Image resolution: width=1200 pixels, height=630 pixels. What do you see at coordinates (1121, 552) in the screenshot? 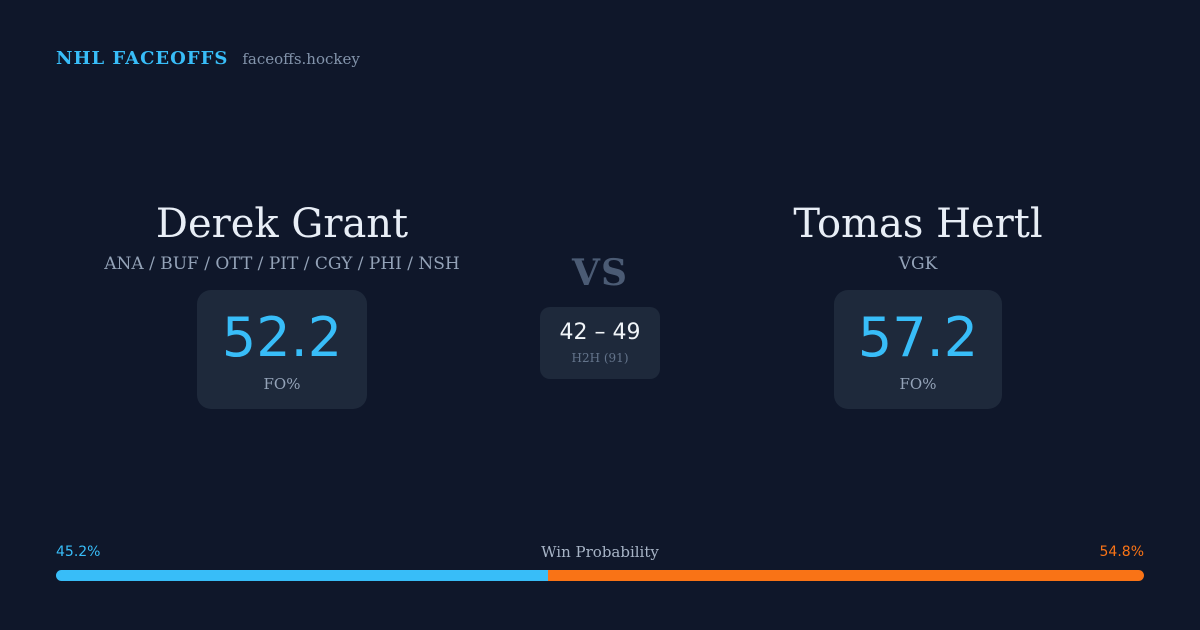
I see `win-probability-right-value: 54.8%` at bounding box center [1121, 552].